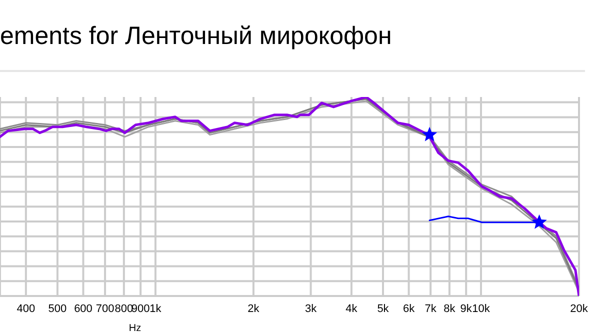 The height and width of the screenshot is (335, 591). Describe the element at coordinates (140, 308) in the screenshot. I see `x-tick-label: 900` at that location.